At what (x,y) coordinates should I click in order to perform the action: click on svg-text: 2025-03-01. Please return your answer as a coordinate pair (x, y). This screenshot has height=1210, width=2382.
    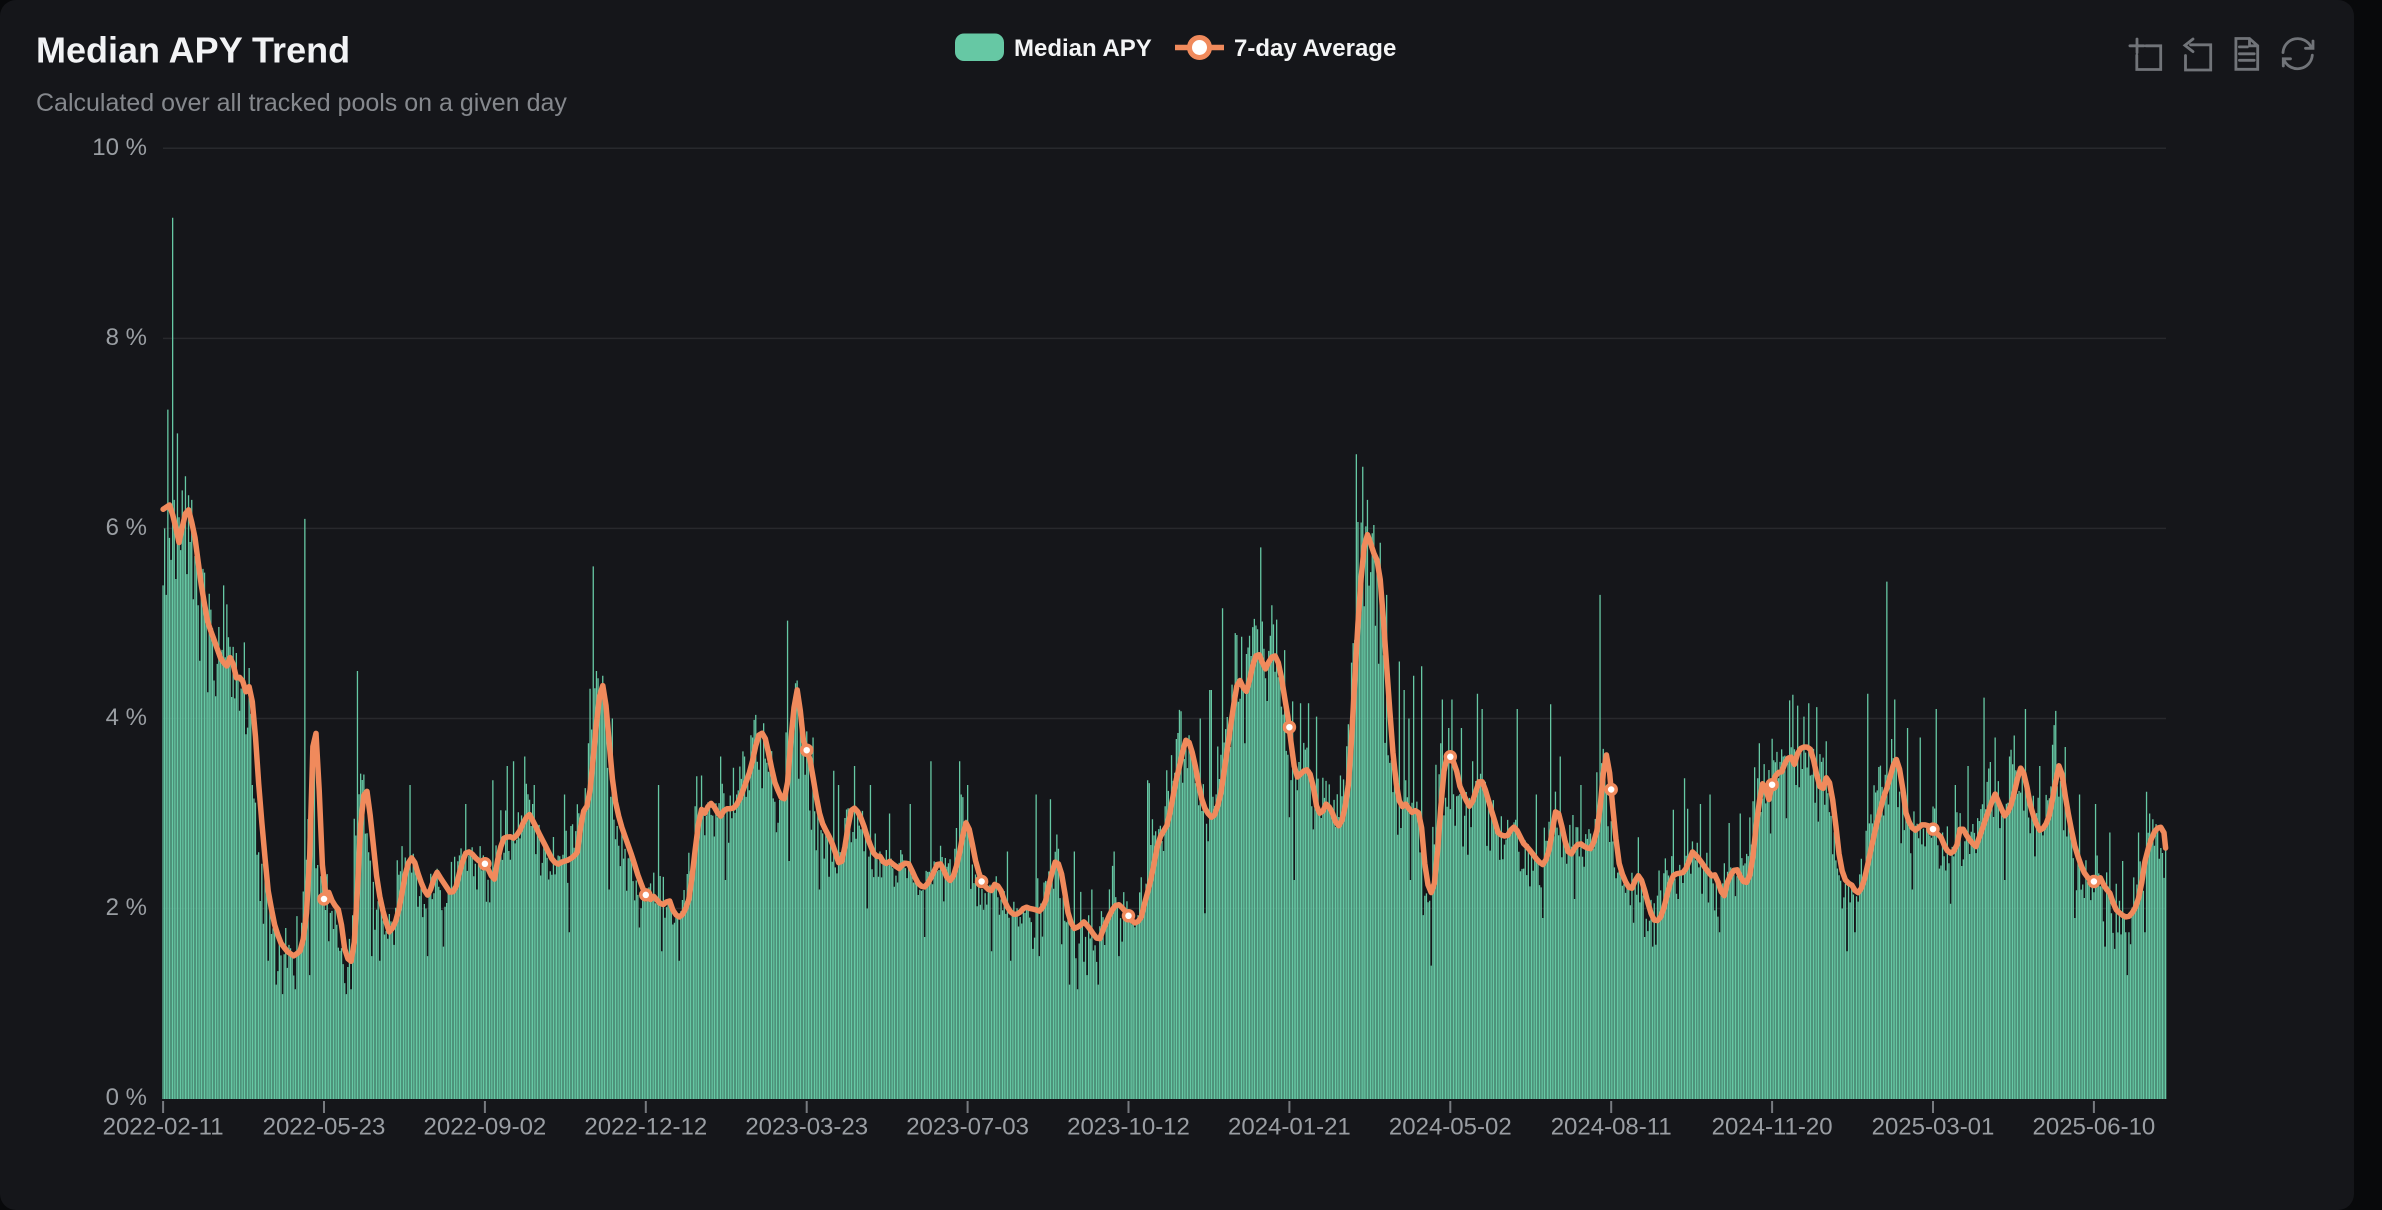
    Looking at the image, I should click on (1933, 1127).